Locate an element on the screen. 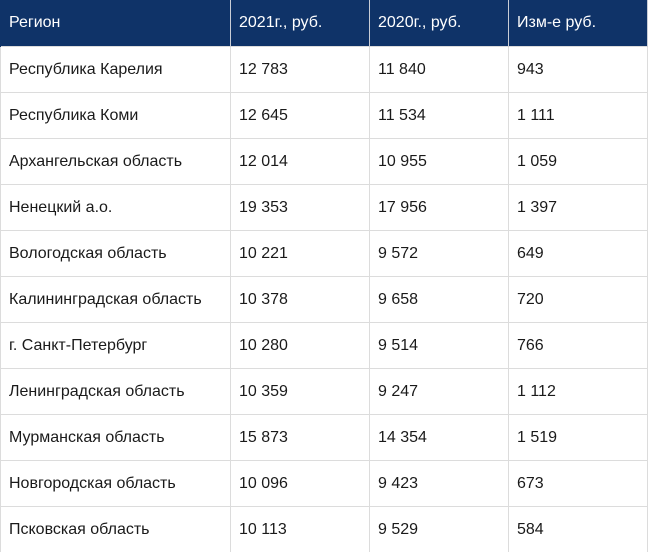 This screenshot has height=552, width=648. cell-2021: 10 378 is located at coordinates (300, 300).